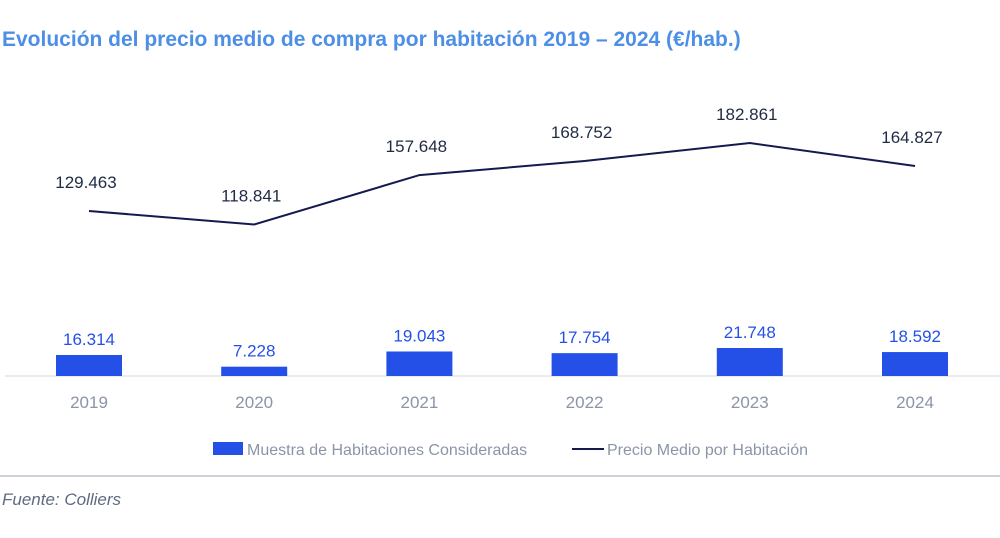 Image resolution: width=1000 pixels, height=538 pixels. Describe the element at coordinates (254, 402) in the screenshot. I see `x-tick-2020: 2020` at that location.